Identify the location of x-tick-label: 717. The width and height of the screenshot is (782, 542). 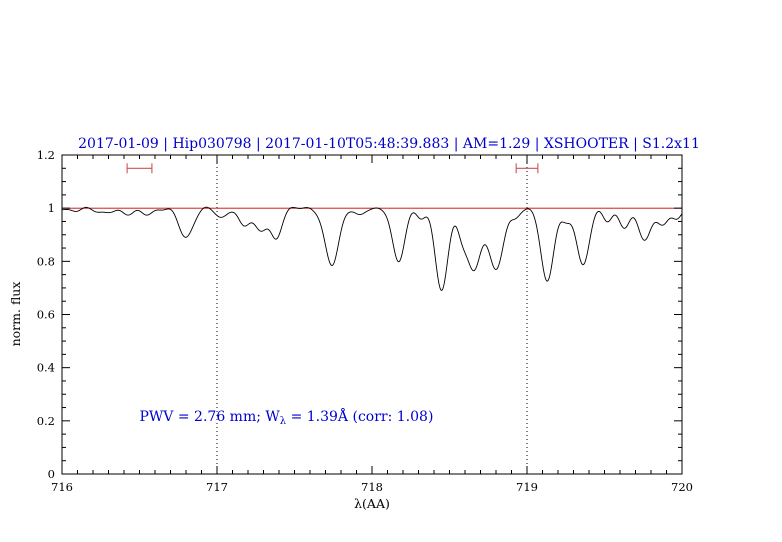
(217, 487).